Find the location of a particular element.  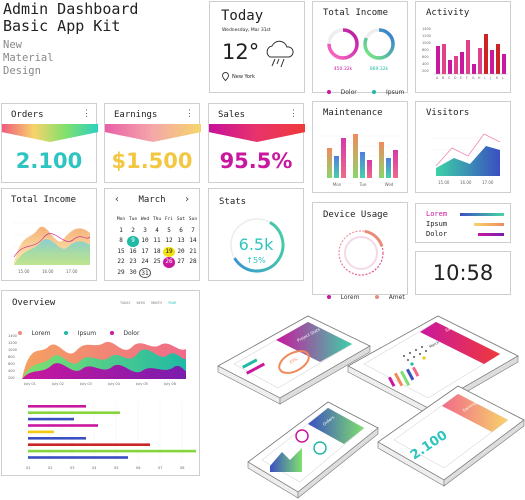

total-income-chart-card: Total Income 15.00 16.00 17.00 is located at coordinates (49, 234).